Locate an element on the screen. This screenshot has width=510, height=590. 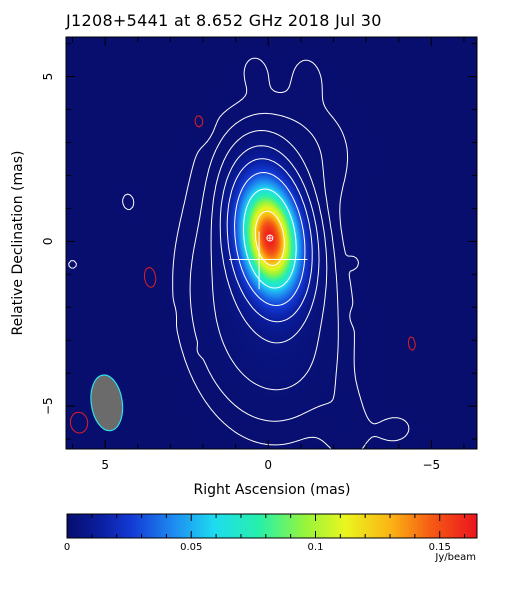
colorbar-tick-label: 0.05 is located at coordinates (191, 547).